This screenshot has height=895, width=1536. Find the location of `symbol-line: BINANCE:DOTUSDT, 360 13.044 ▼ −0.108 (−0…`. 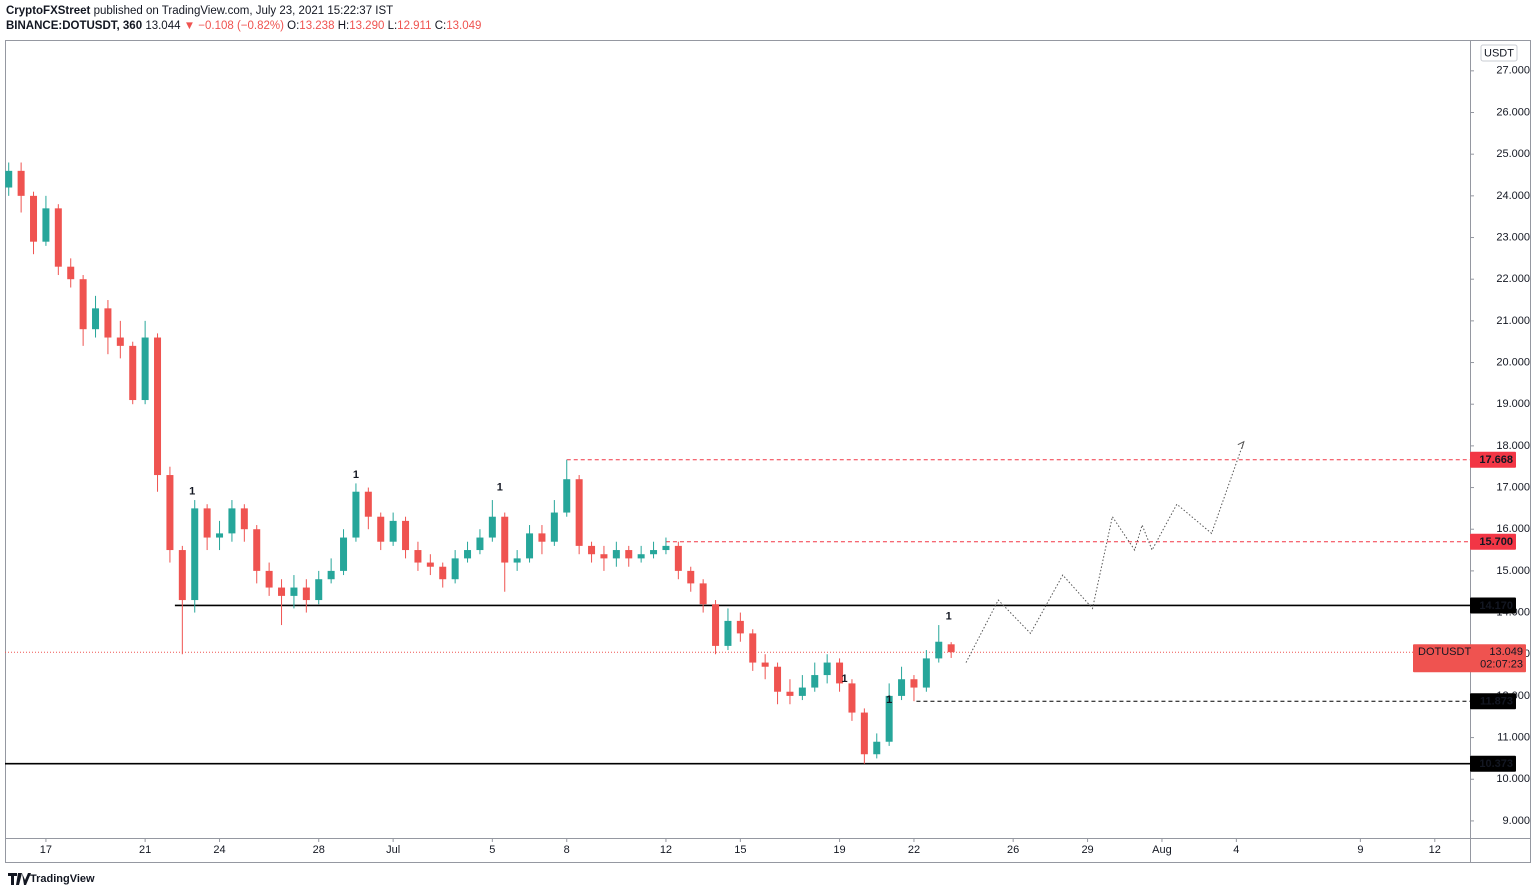

symbol-line: BINANCE:DOTUSDT, 360 13.044 ▼ −0.108 (−0… is located at coordinates (243, 26).